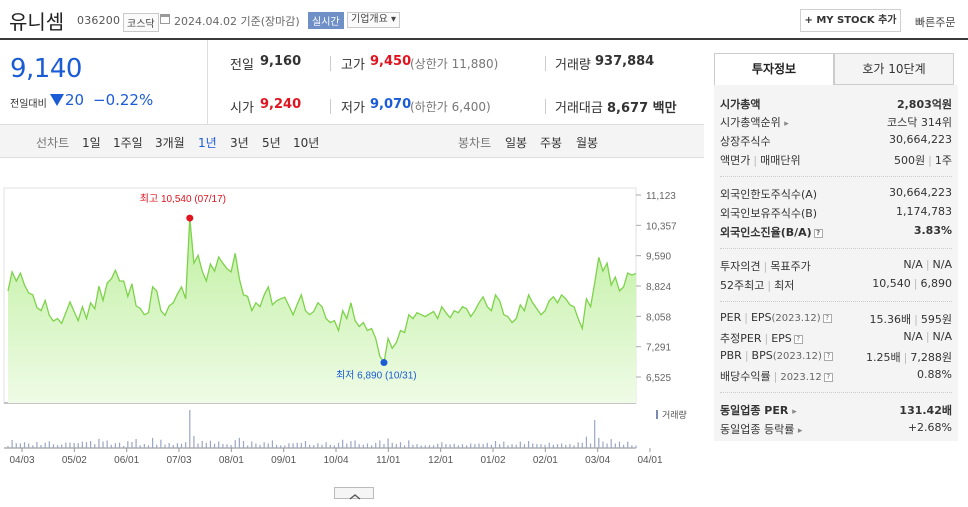 Image resolution: width=968 pixels, height=507 pixels. Describe the element at coordinates (740, 266) in the screenshot. I see `opinion-label: 투자의견` at that location.